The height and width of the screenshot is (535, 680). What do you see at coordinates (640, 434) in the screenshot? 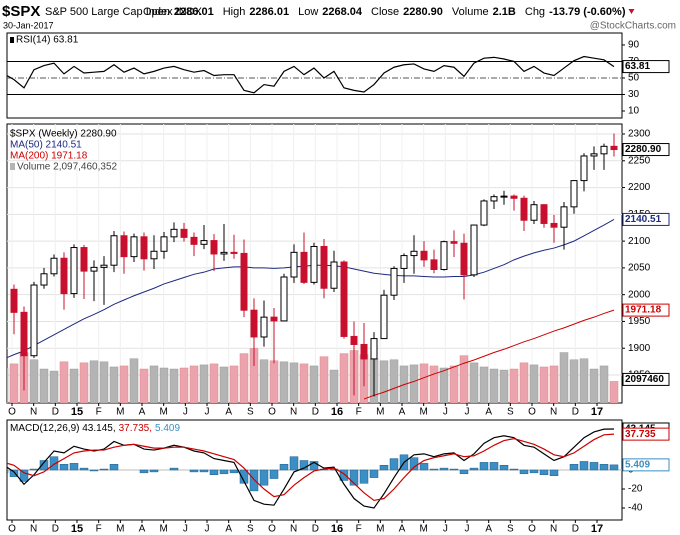
I see `value-badge-label: 37.735` at bounding box center [640, 434].